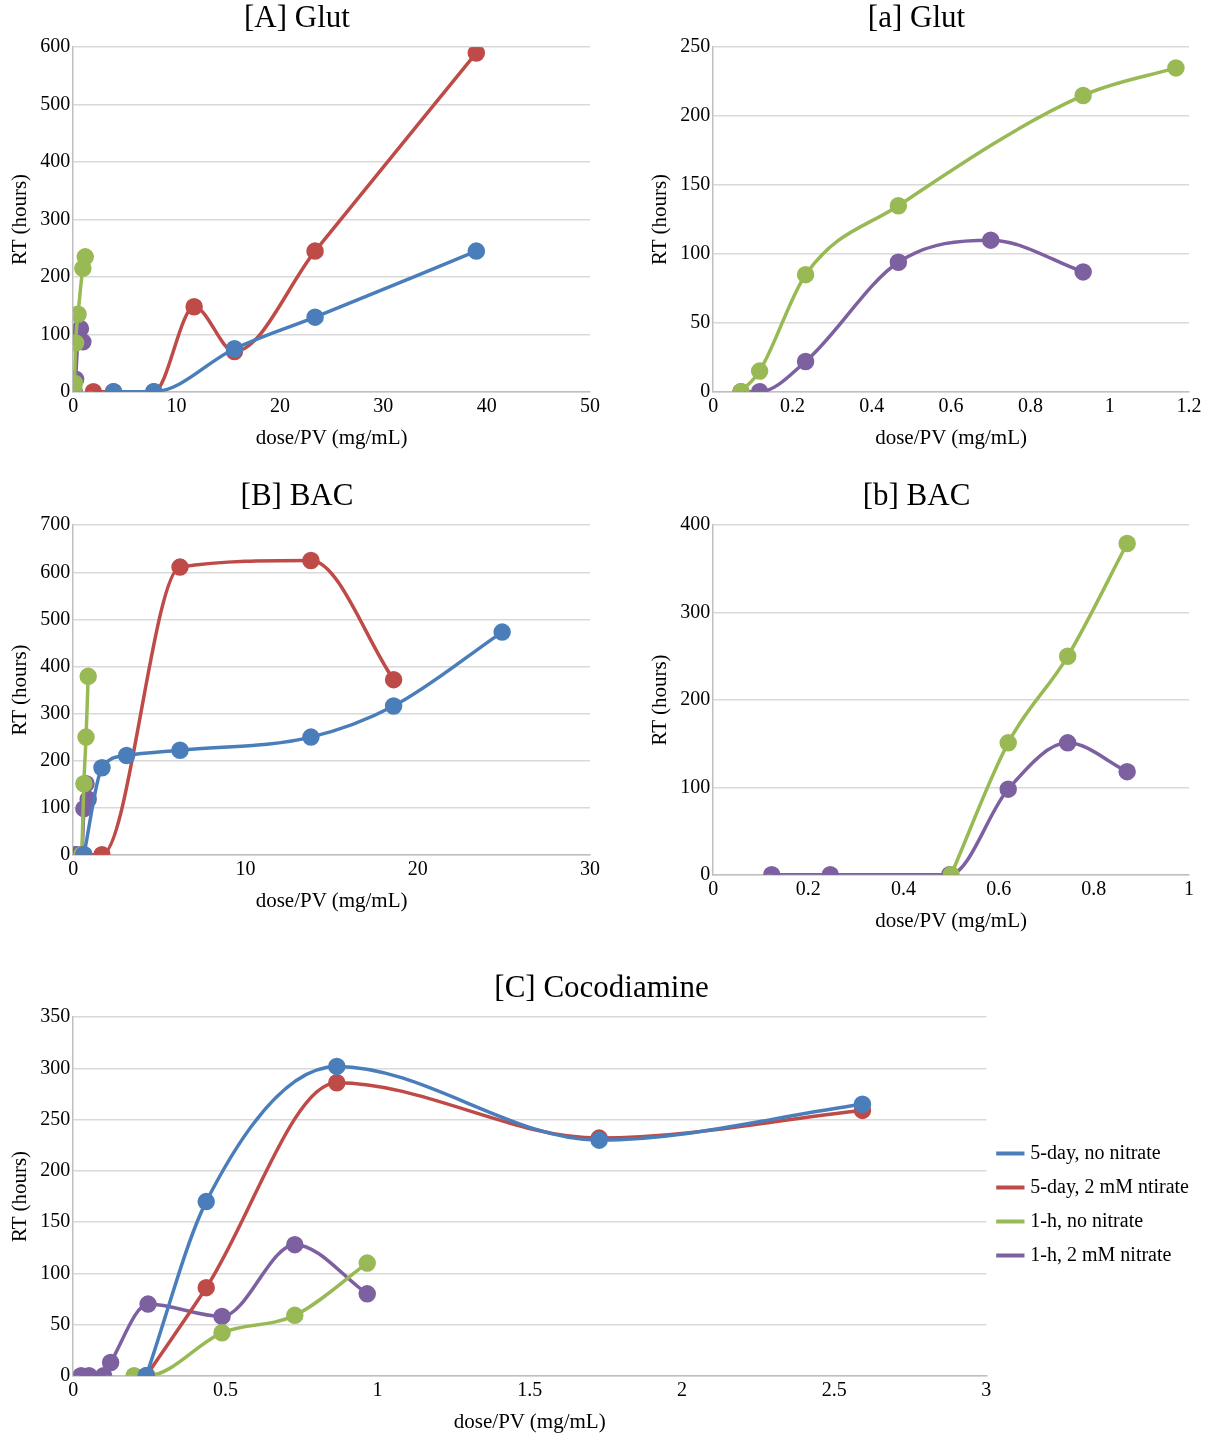 This screenshot has height=1439, width=1209. What do you see at coordinates (916, 17) in the screenshot?
I see `chart-title: [a] Glut` at bounding box center [916, 17].